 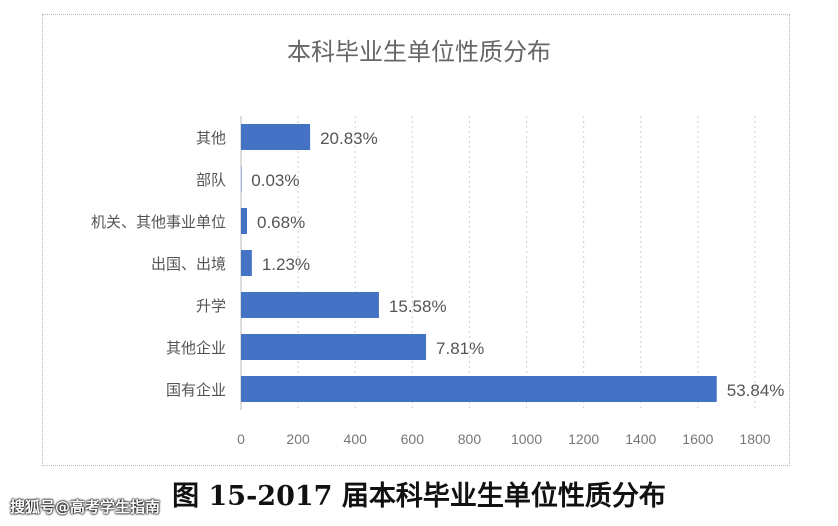 What do you see at coordinates (419, 496) in the screenshot?
I see `figure-caption: 图 15-2017 届本科毕业生单位性质分布` at bounding box center [419, 496].